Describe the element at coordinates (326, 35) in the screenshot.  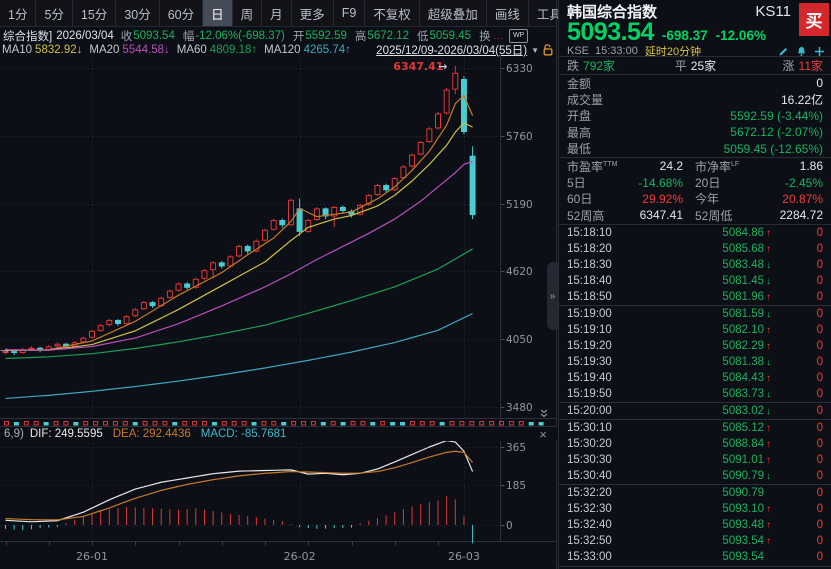
I see `open-value: 5592.59` at that location.